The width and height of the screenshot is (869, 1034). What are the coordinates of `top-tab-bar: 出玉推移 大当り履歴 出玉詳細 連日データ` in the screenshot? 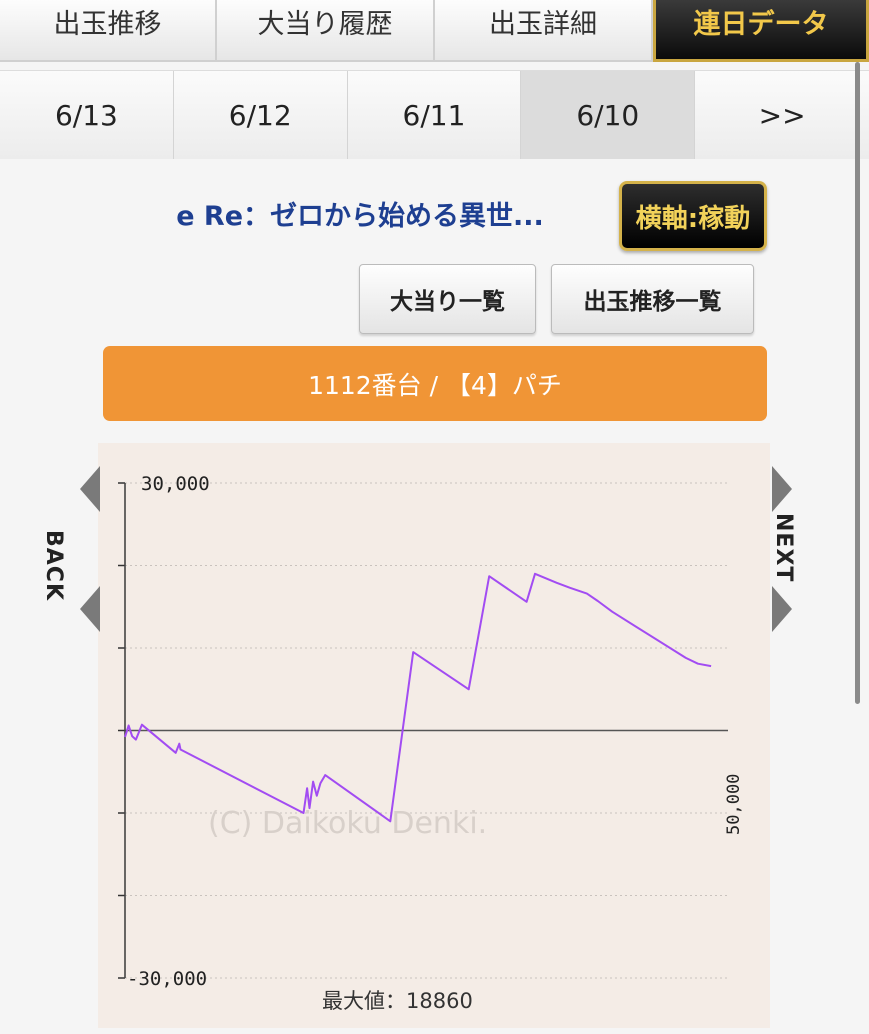 It's located at (434, 31).